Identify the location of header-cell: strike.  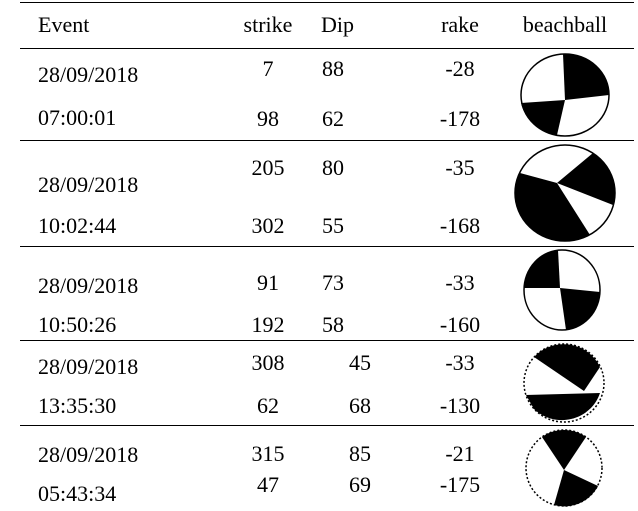
(268, 24).